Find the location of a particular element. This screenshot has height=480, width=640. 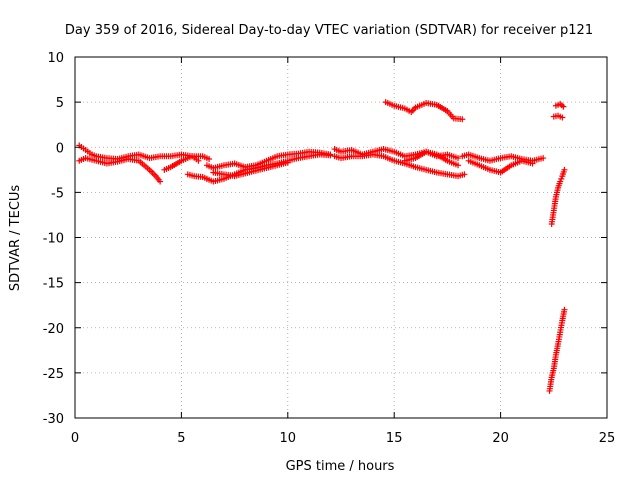

series-track-n is located at coordinates (558, 196).